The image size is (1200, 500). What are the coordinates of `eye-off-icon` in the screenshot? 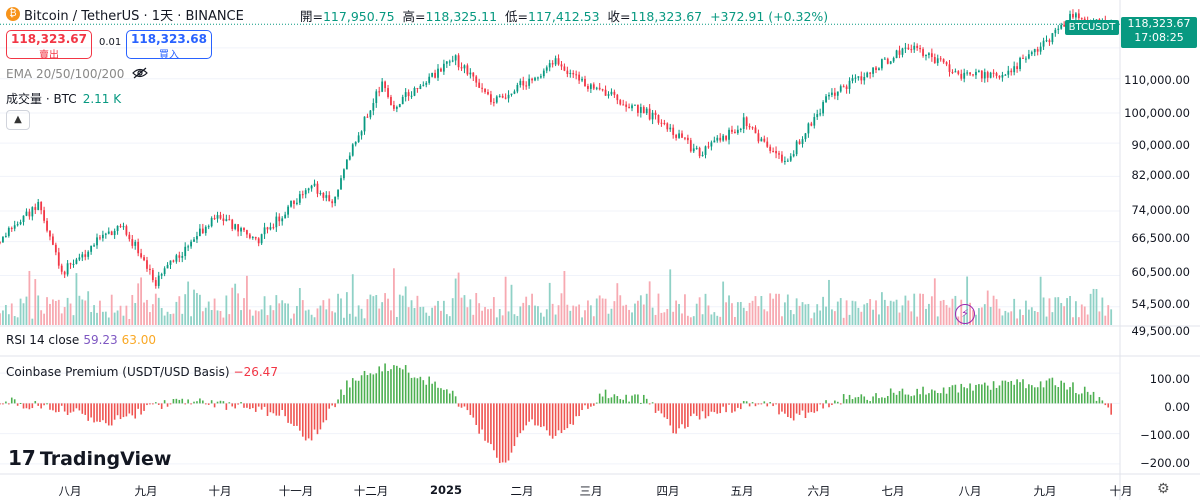 It's located at (140, 74).